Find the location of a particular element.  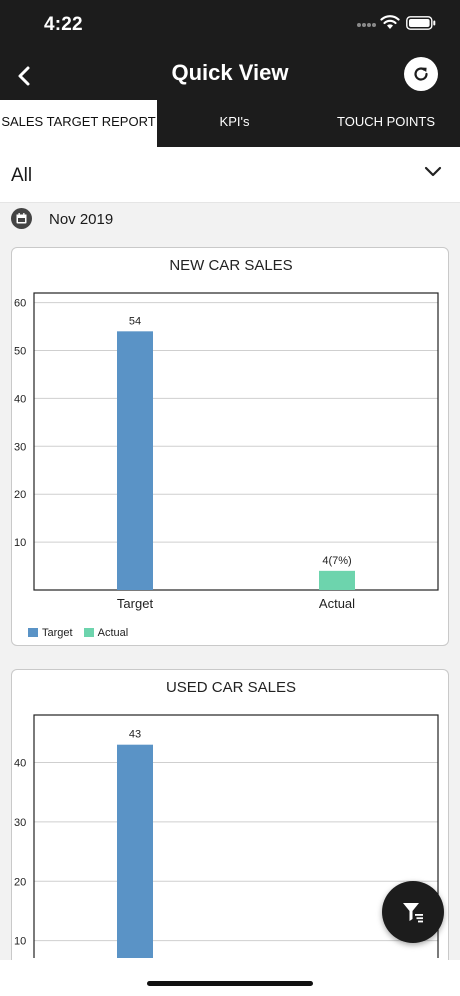

chevron-down-icon is located at coordinates (433, 172).